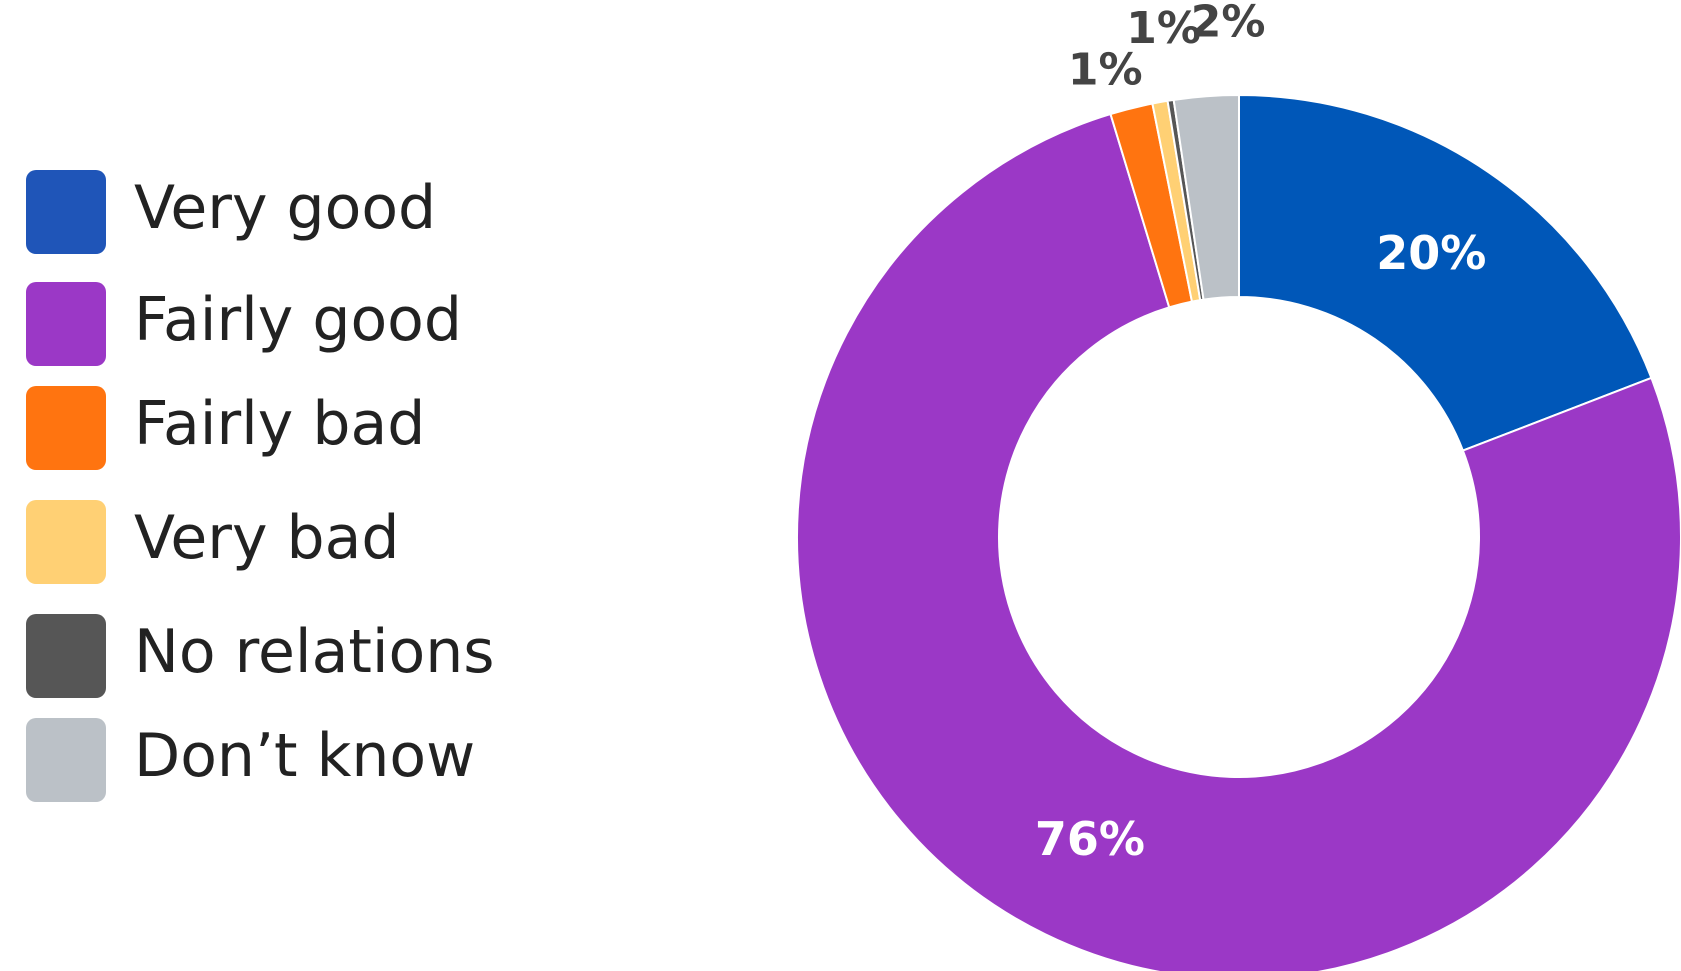 This screenshot has height=971, width=1681. Describe the element at coordinates (1090, 839) in the screenshot. I see `value-label-fairly-good: 76%` at that location.